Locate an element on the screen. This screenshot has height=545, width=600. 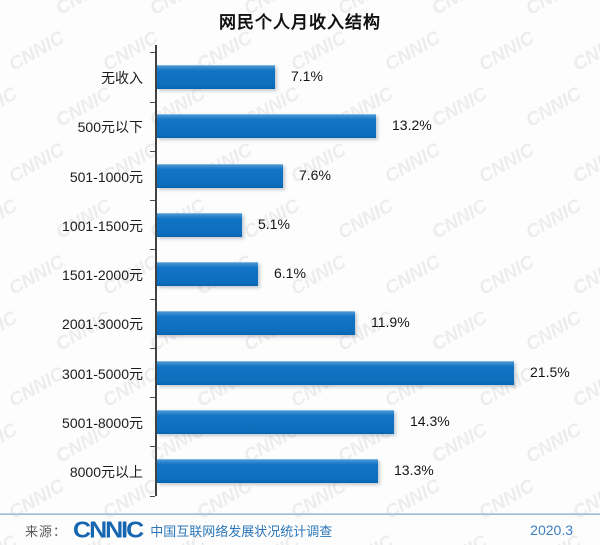
category-label: 1501-2000元 is located at coordinates (102, 275).